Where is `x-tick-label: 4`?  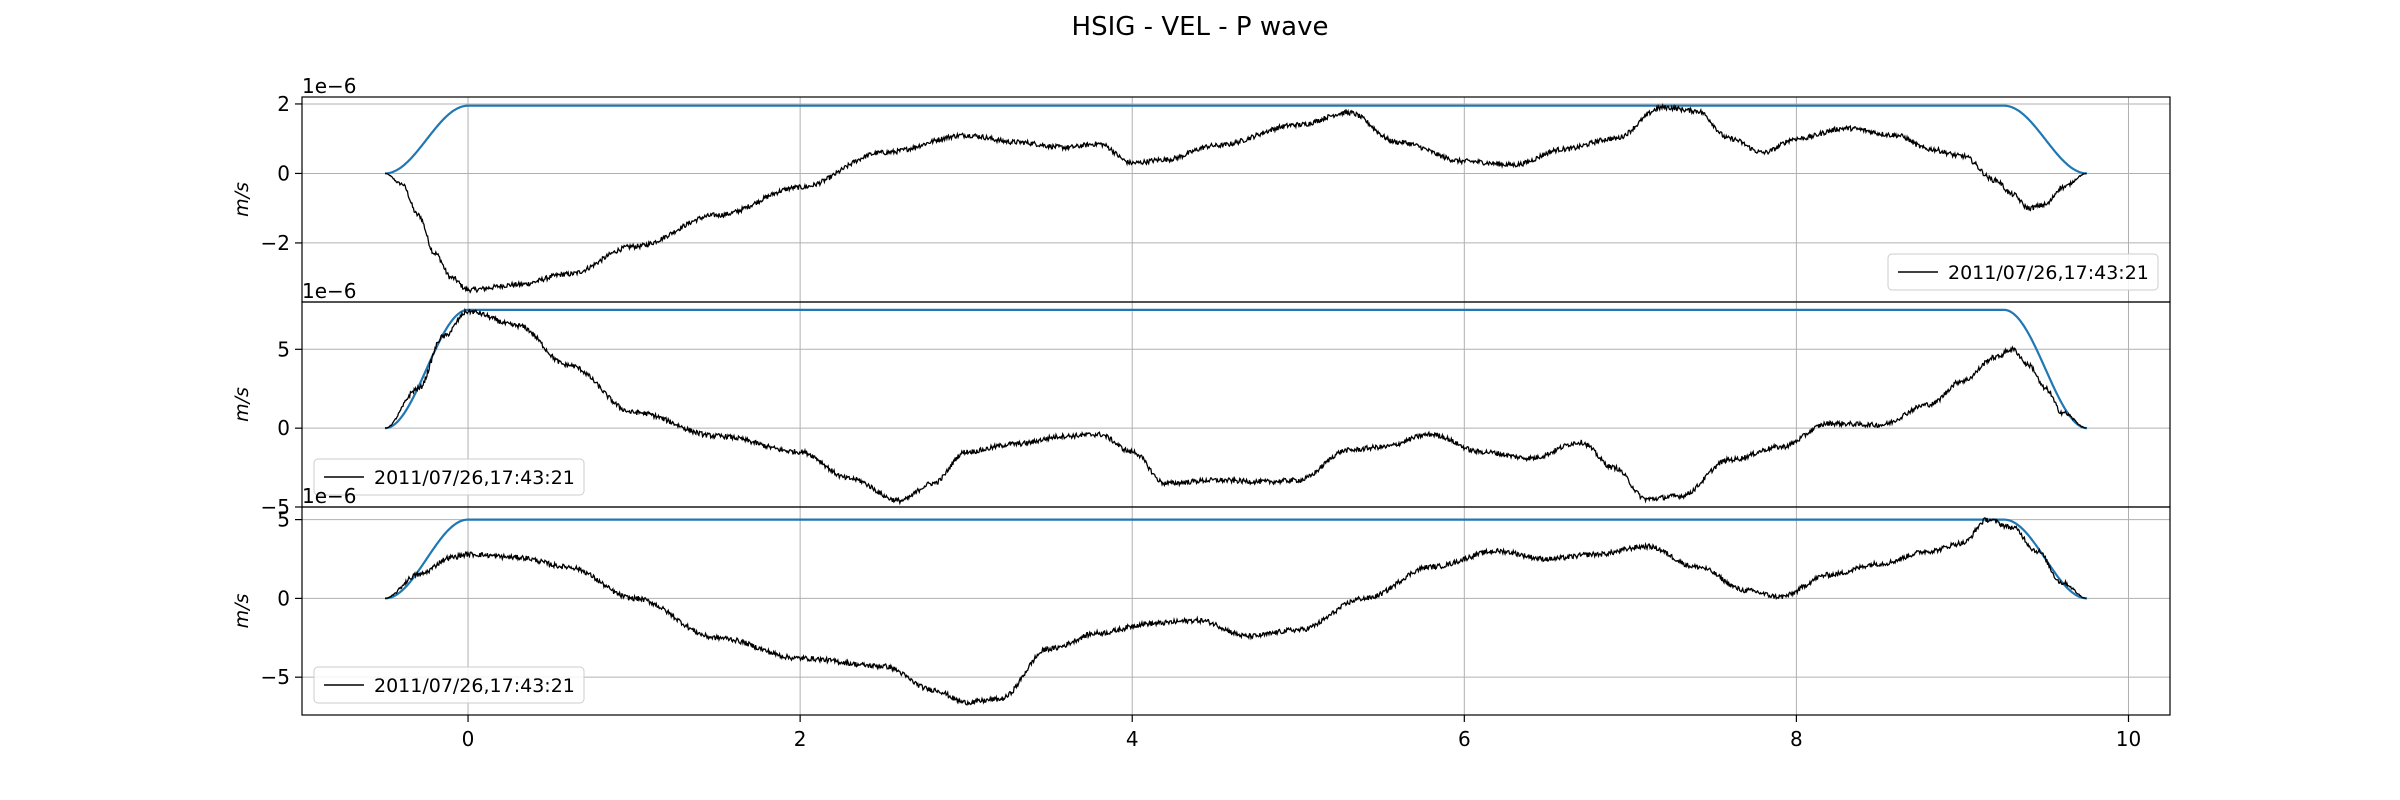
x-tick-label: 4 is located at coordinates (1132, 739).